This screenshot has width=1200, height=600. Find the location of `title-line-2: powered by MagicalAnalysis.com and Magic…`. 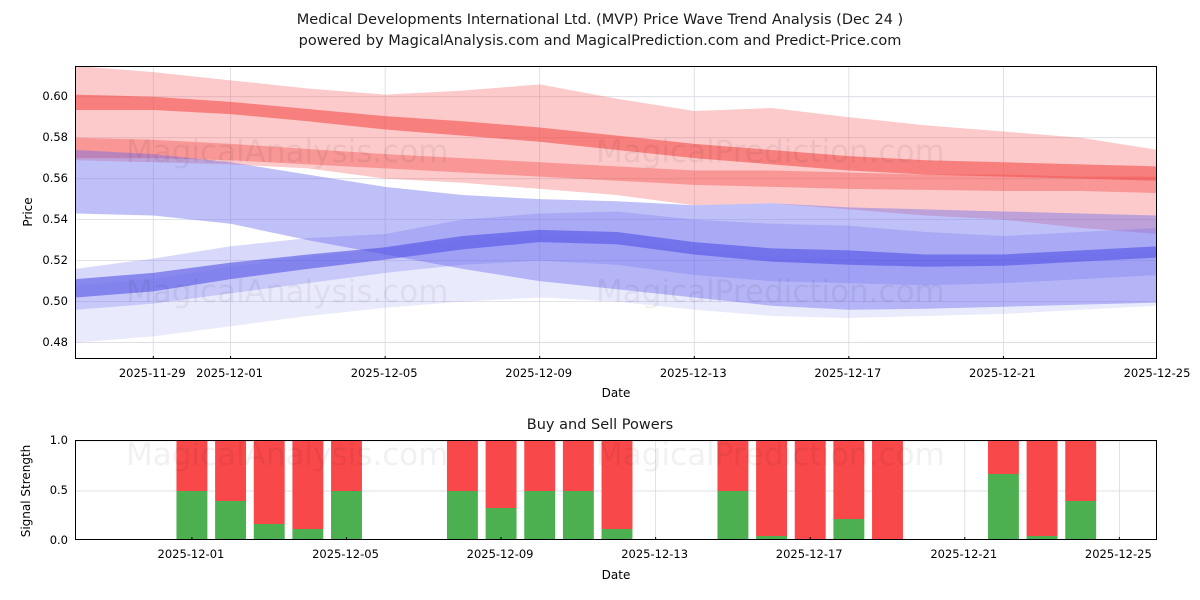

title-line-2: powered by MagicalAnalysis.com and Magic… is located at coordinates (600, 41).